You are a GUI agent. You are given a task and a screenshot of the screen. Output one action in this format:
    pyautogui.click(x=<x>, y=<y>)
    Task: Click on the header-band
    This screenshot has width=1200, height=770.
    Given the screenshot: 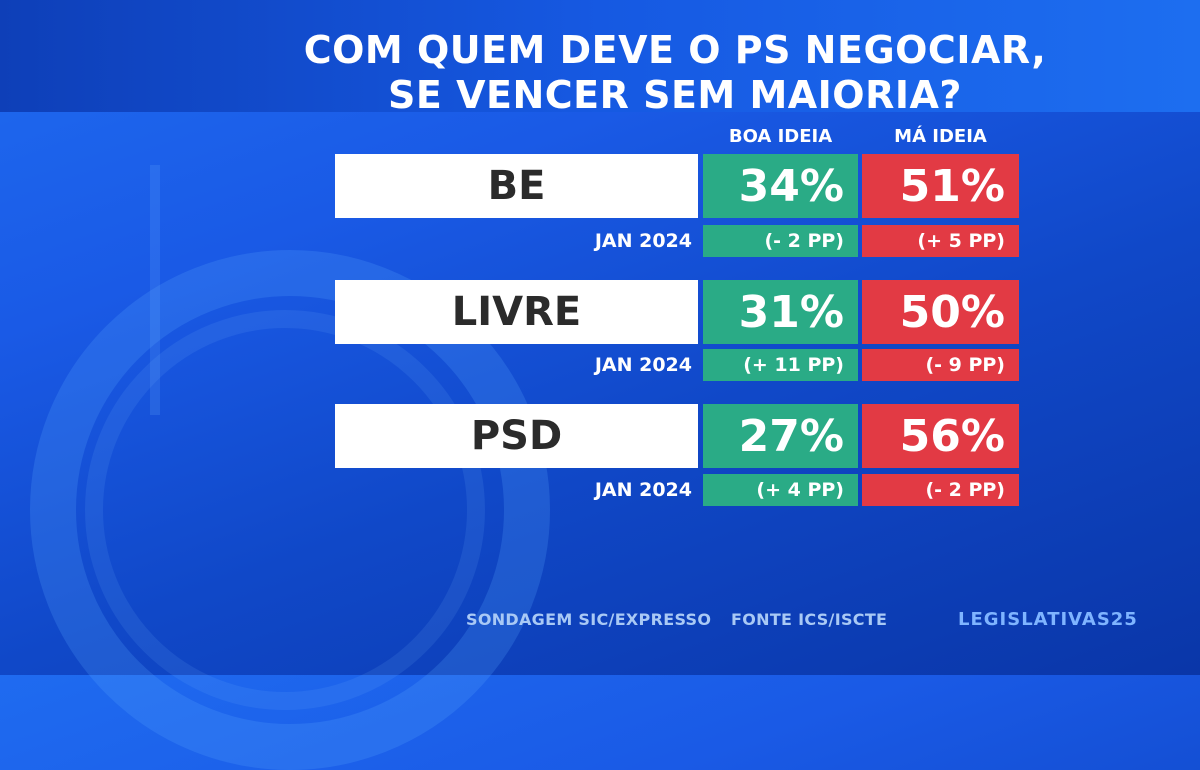 What is the action you would take?
    pyautogui.click(x=600, y=56)
    